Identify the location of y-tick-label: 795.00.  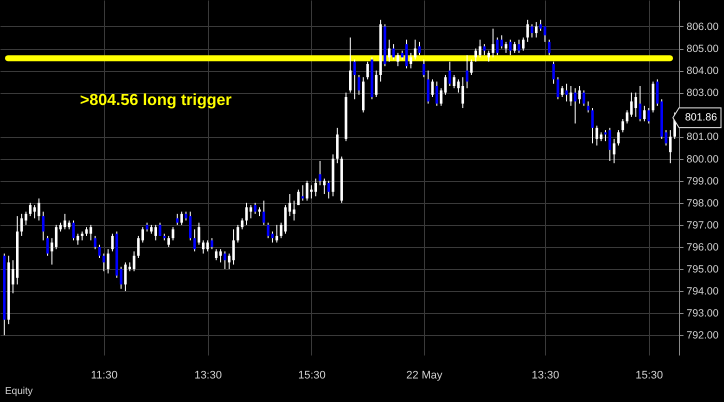
(702, 270).